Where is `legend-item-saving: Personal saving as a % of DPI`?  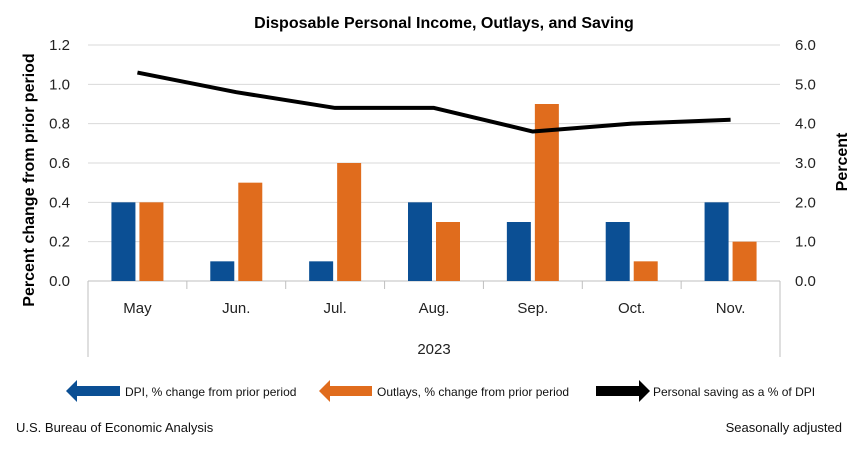
legend-item-saving: Personal saving as a % of DPI is located at coordinates (705, 391).